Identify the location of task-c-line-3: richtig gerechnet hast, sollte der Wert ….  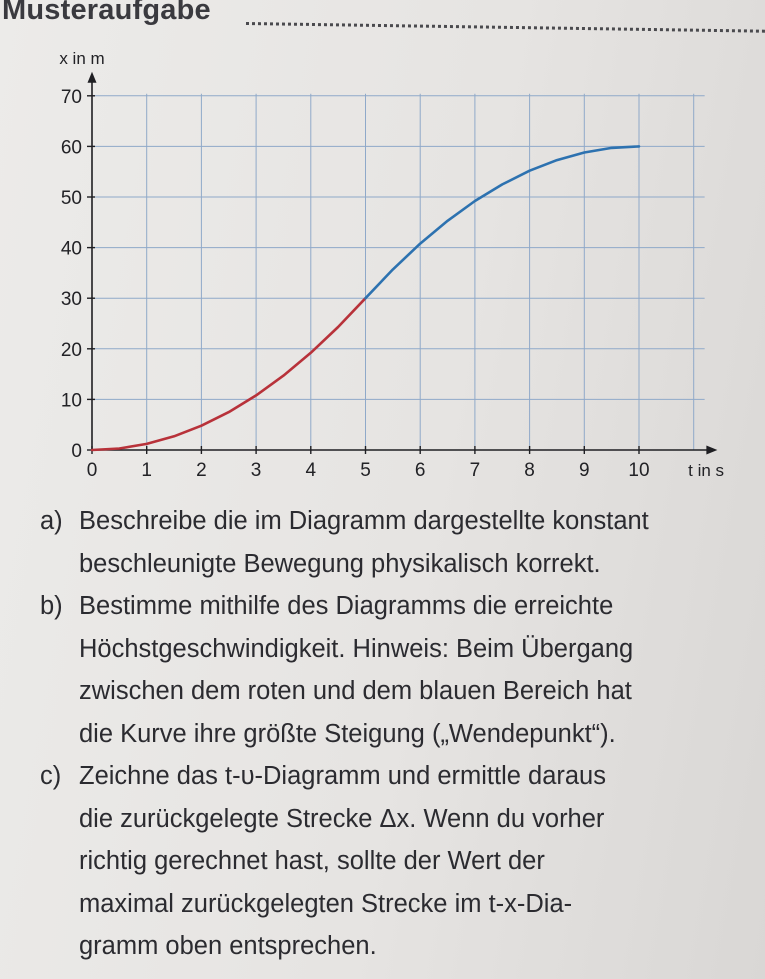
(312, 861).